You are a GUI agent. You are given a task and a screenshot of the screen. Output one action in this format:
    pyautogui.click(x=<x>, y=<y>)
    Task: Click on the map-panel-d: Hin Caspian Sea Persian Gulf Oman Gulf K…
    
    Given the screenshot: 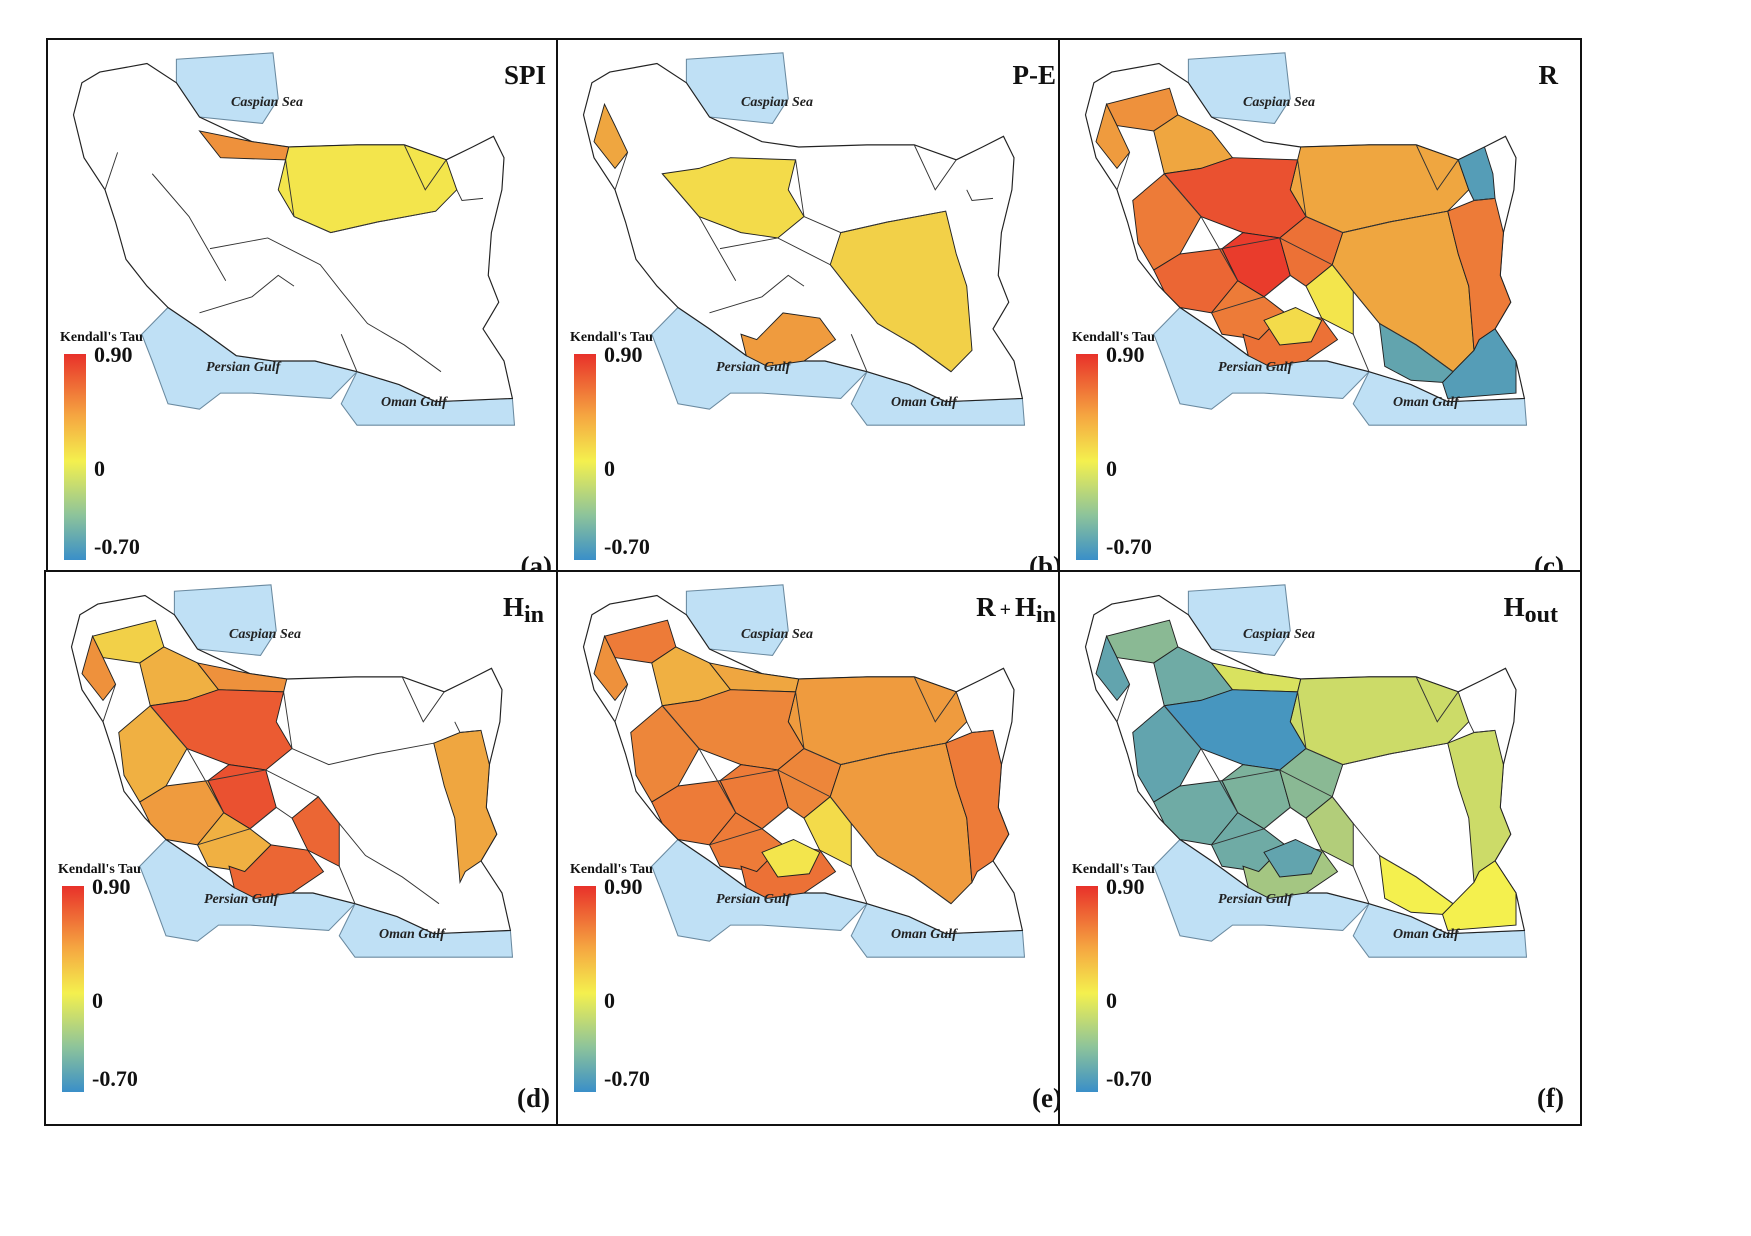 What is the action you would take?
    pyautogui.click(x=306, y=848)
    